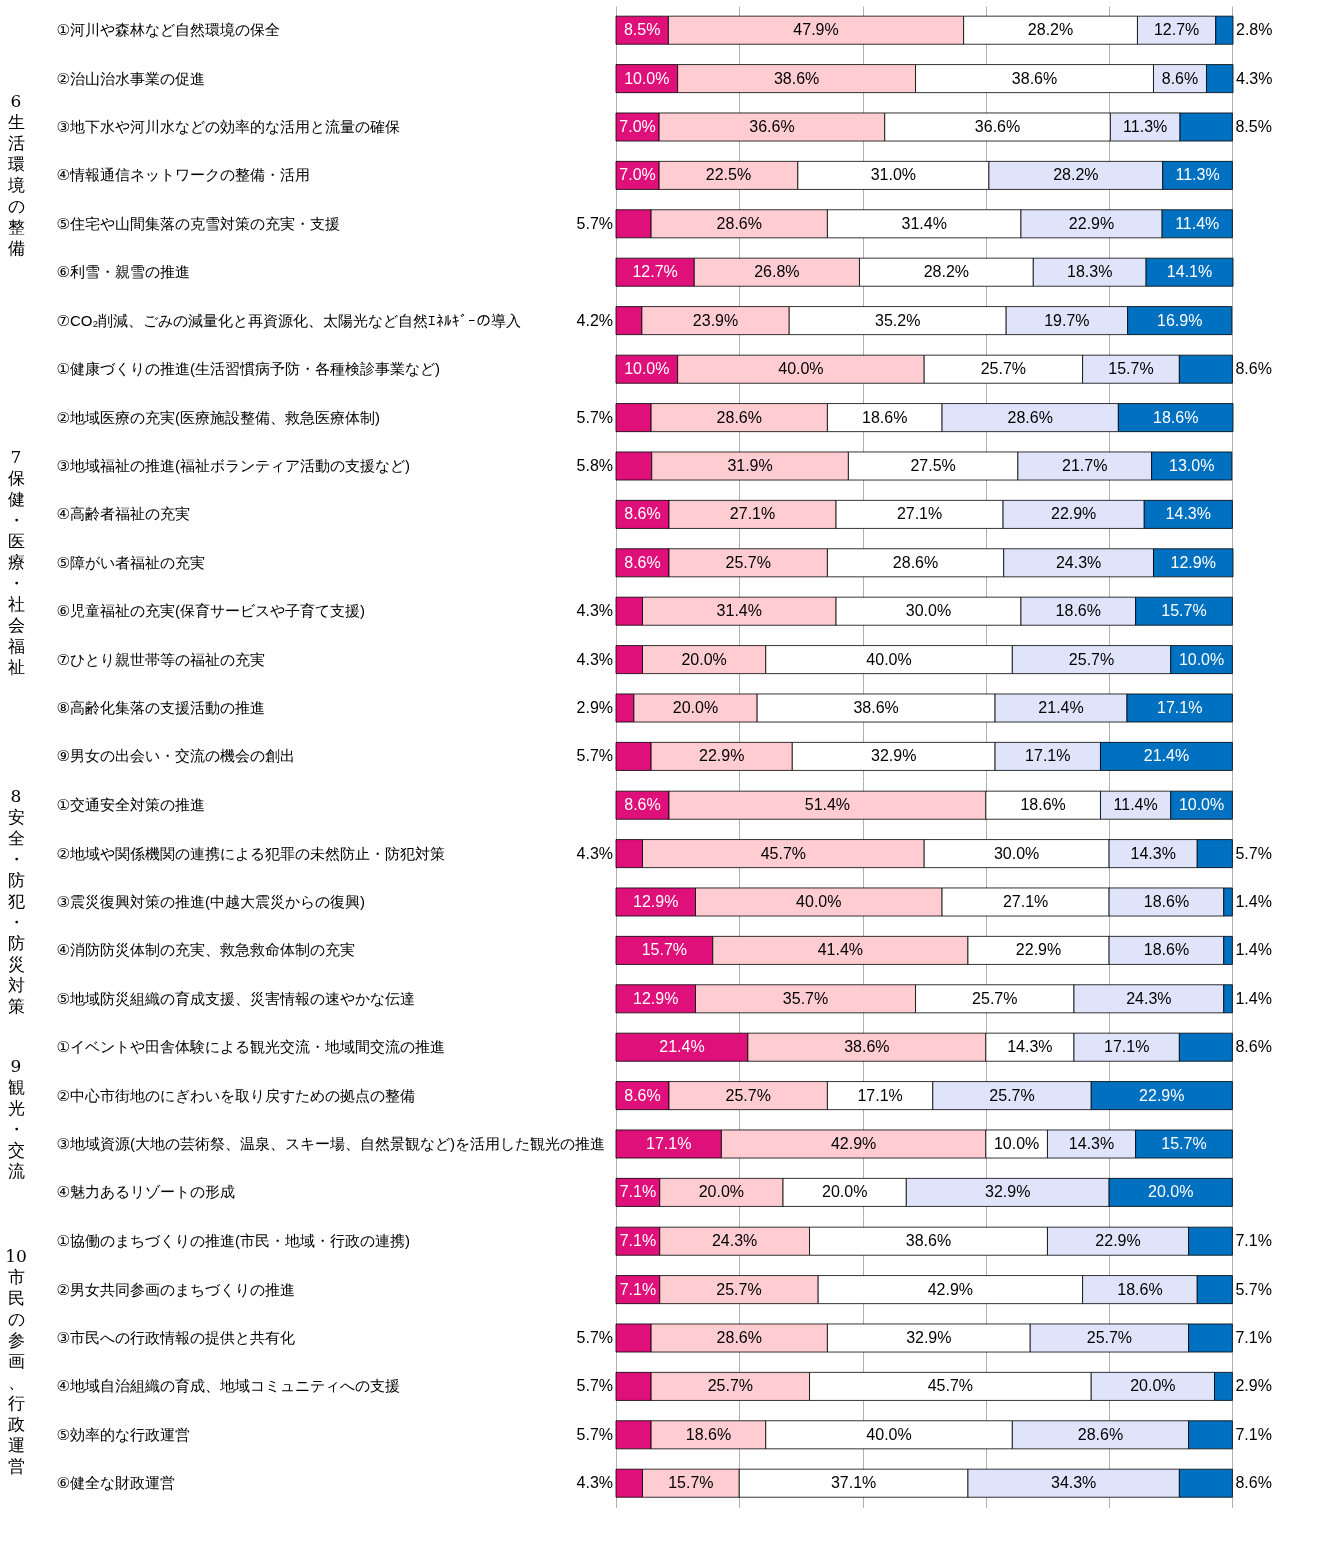 This screenshot has width=1340, height=1545. I want to click on y-tick-label: ①健康づくりの推進(生活習慣病予防・各種検診事業など), so click(248, 369).